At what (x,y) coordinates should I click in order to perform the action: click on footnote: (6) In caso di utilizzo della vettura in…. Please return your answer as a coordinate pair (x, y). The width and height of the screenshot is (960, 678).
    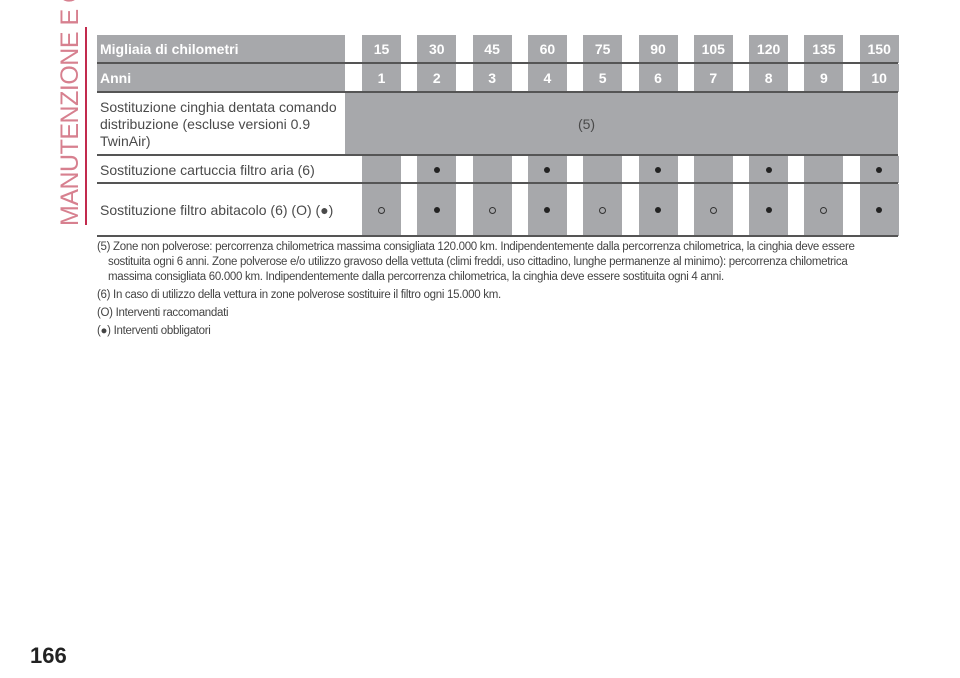
    Looking at the image, I should click on (299, 295).